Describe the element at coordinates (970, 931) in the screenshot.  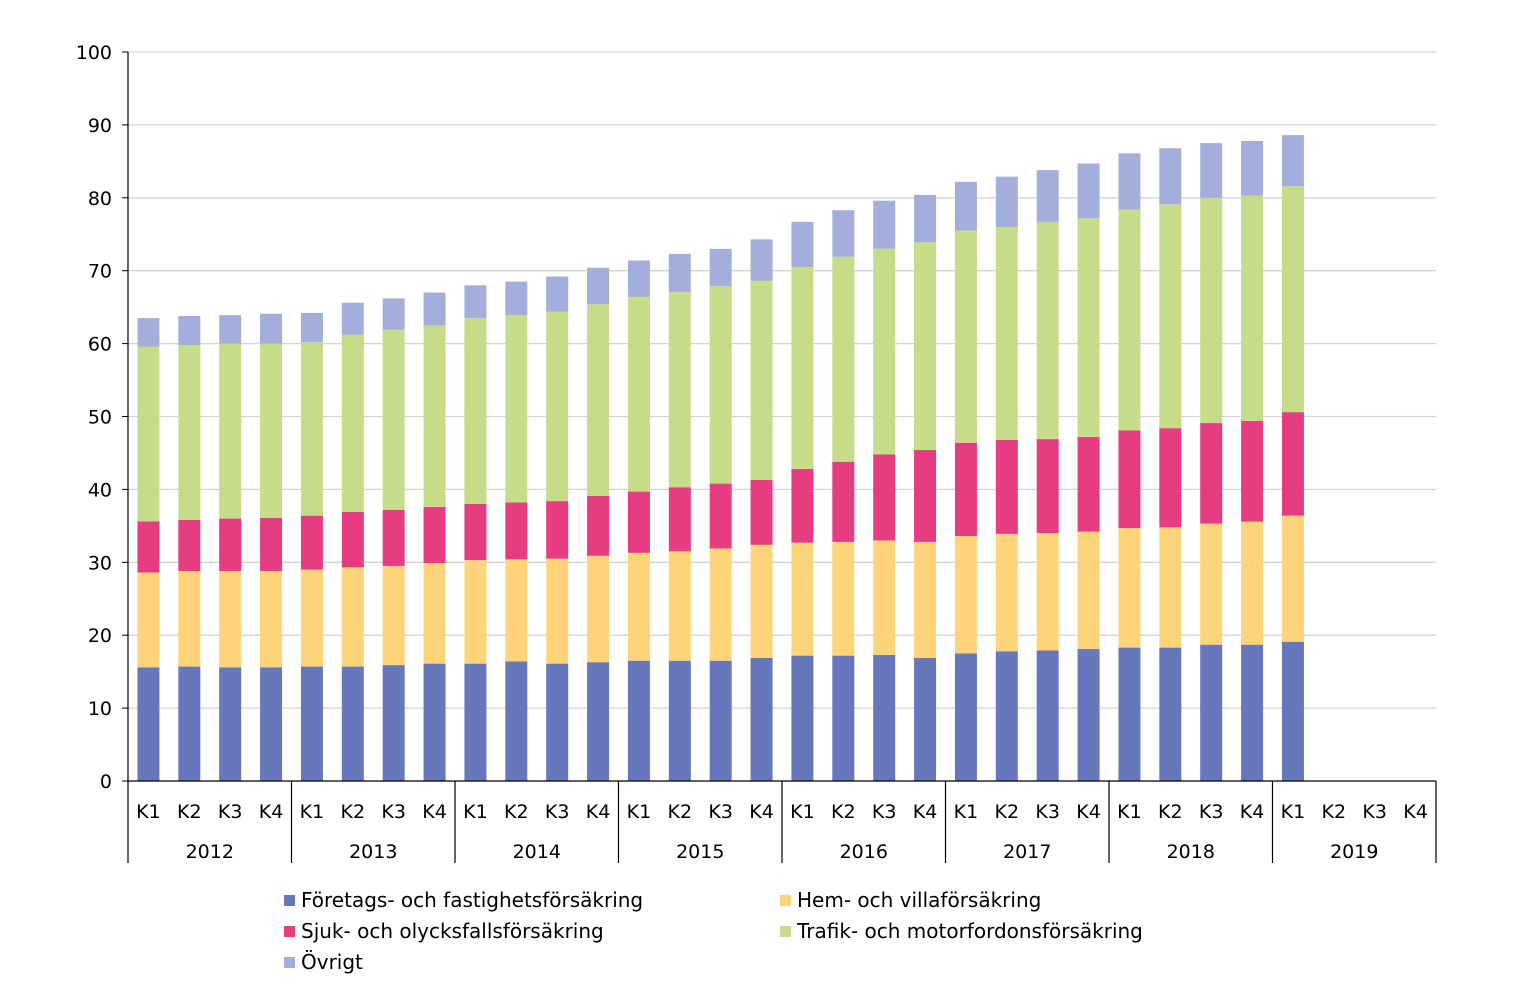
I see `legend-label: Trafik- och motorfordonsförsäkring` at that location.